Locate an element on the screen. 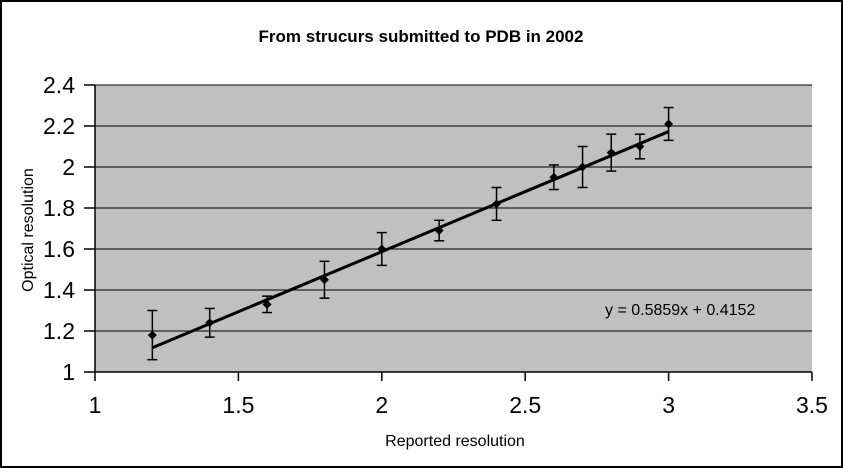  y-tick-label: 1.6 is located at coordinates (59, 249).